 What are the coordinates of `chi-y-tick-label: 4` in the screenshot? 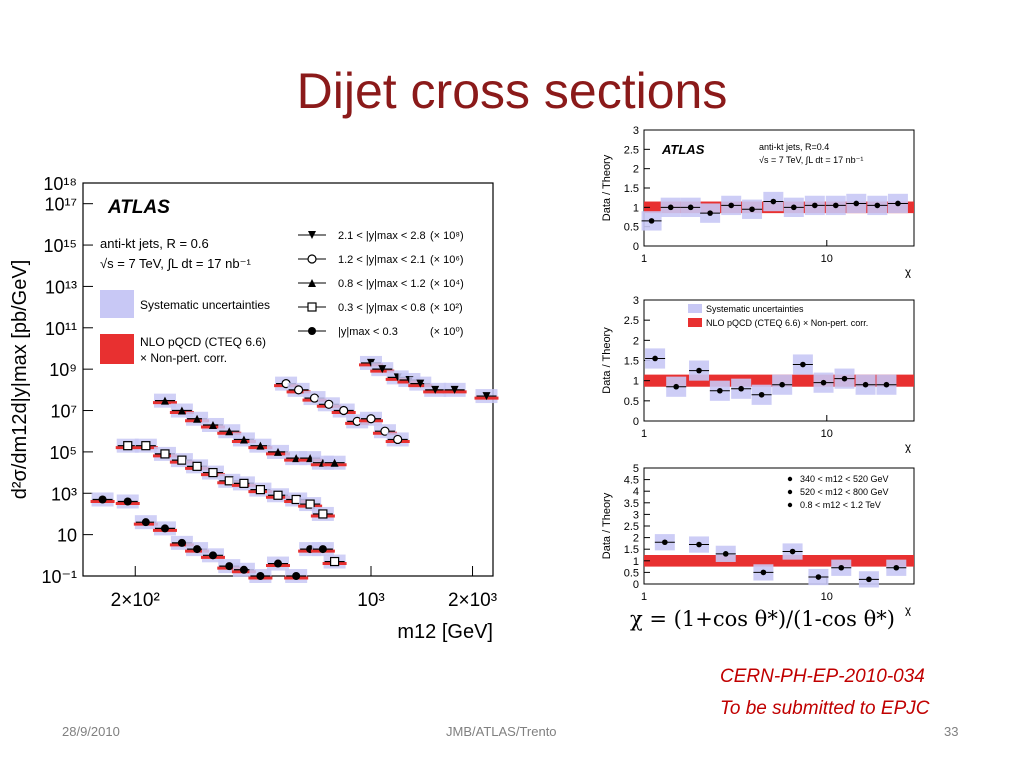 It's located at (636, 492).